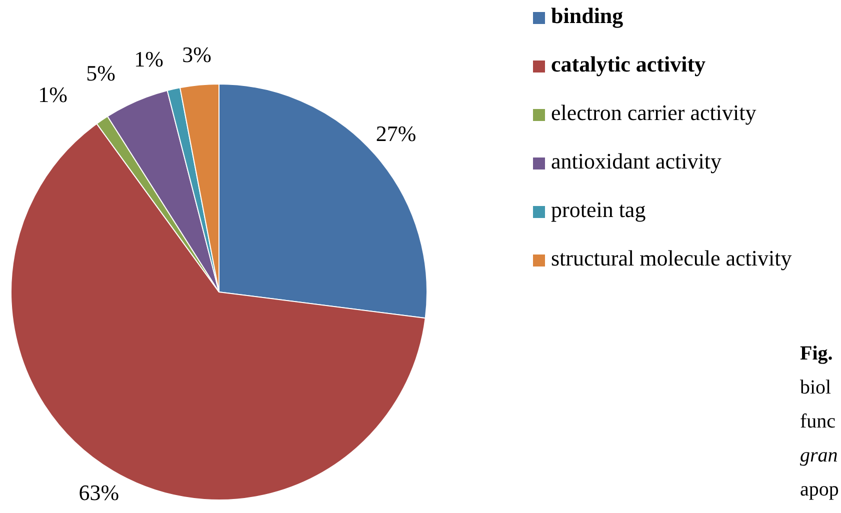 The height and width of the screenshot is (513, 841). What do you see at coordinates (818, 421) in the screenshot?
I see `text: func` at bounding box center [818, 421].